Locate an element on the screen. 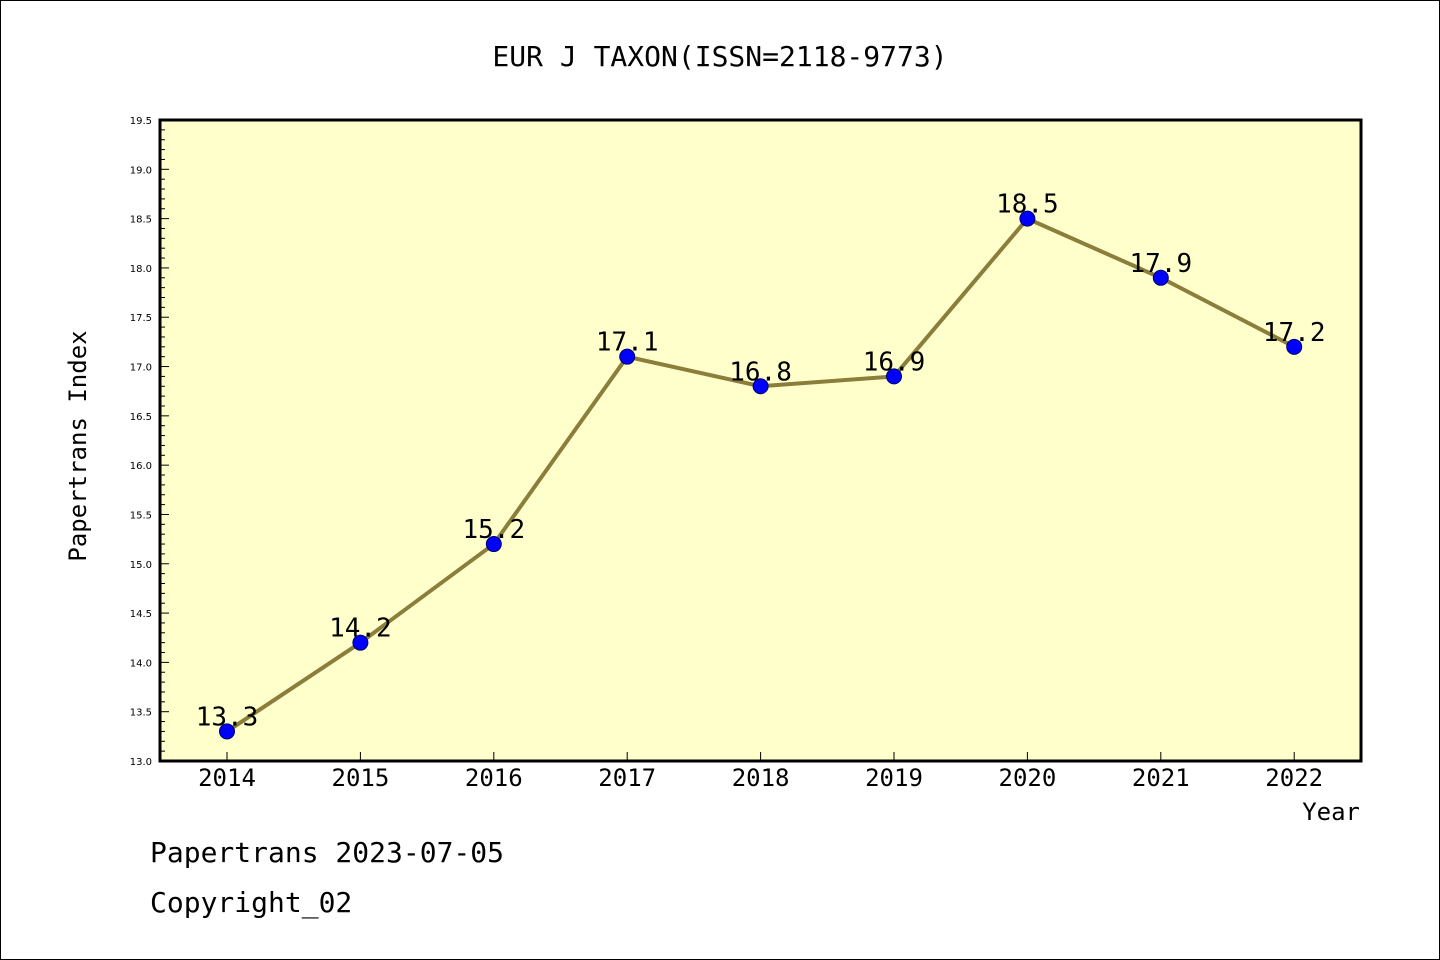 Image resolution: width=1440 pixels, height=960 pixels. y-tick-label: 13.5 is located at coordinates (141, 713).